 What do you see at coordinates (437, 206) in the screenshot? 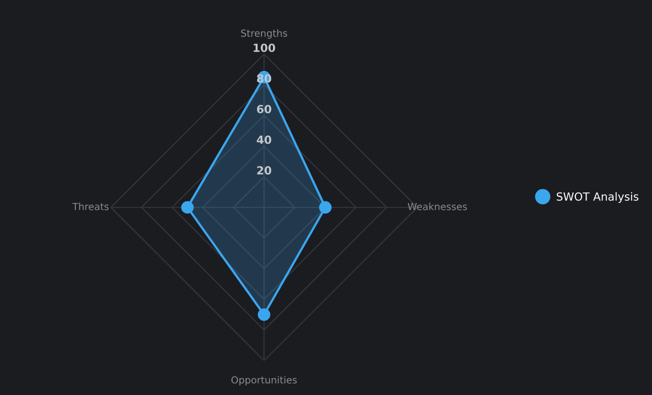
I see `spoke-label: Weaknesses` at bounding box center [437, 206].